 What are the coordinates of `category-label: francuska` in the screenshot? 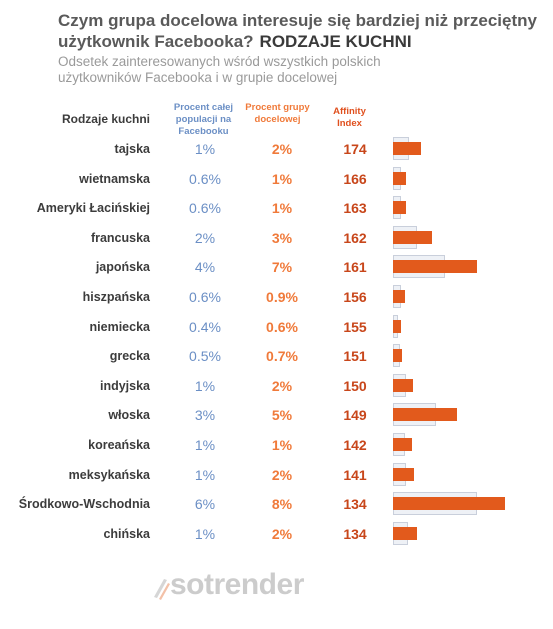 It's located at (120, 237).